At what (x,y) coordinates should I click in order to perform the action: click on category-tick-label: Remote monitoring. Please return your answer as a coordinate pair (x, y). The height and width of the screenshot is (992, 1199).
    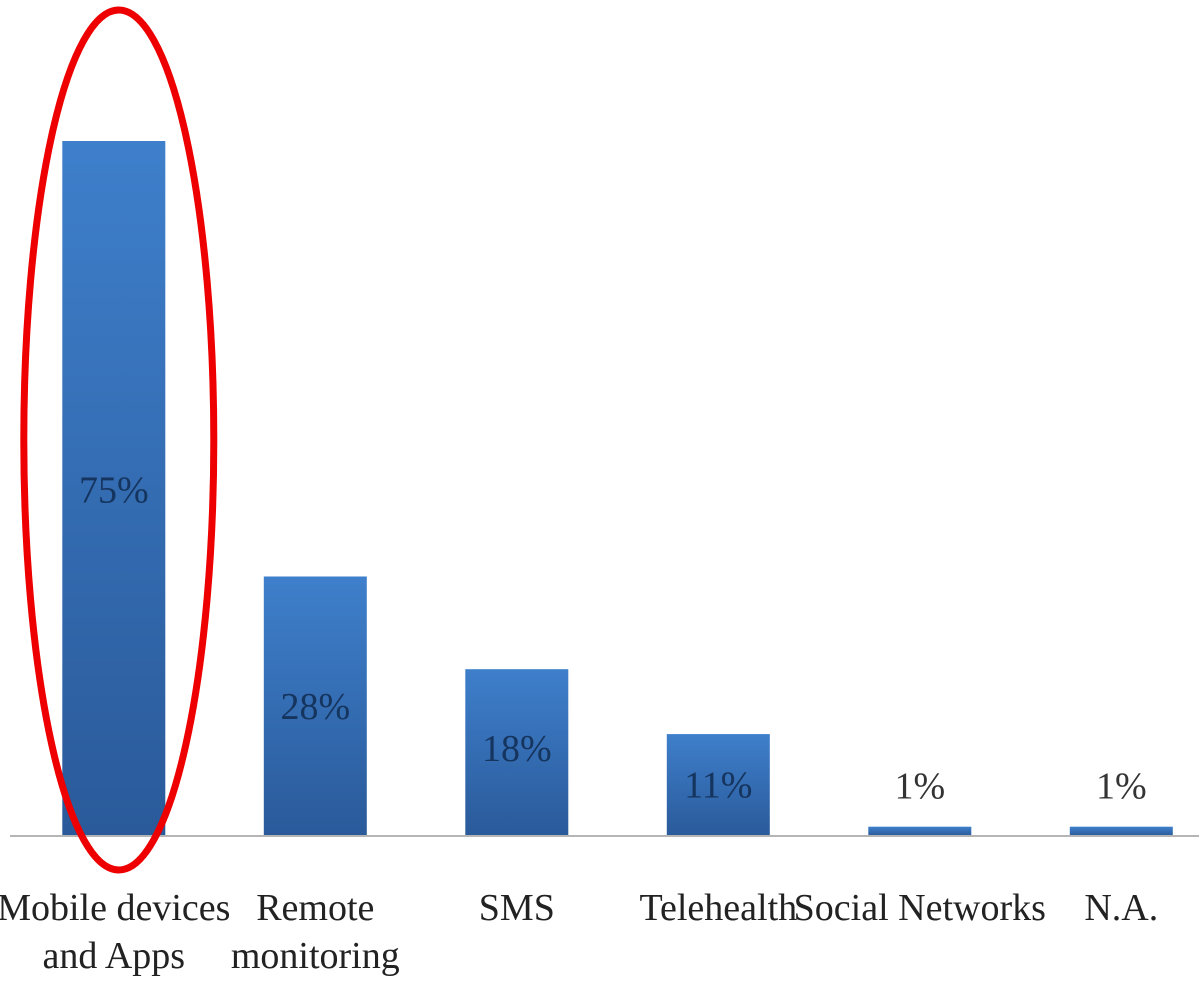
    Looking at the image, I should click on (315, 932).